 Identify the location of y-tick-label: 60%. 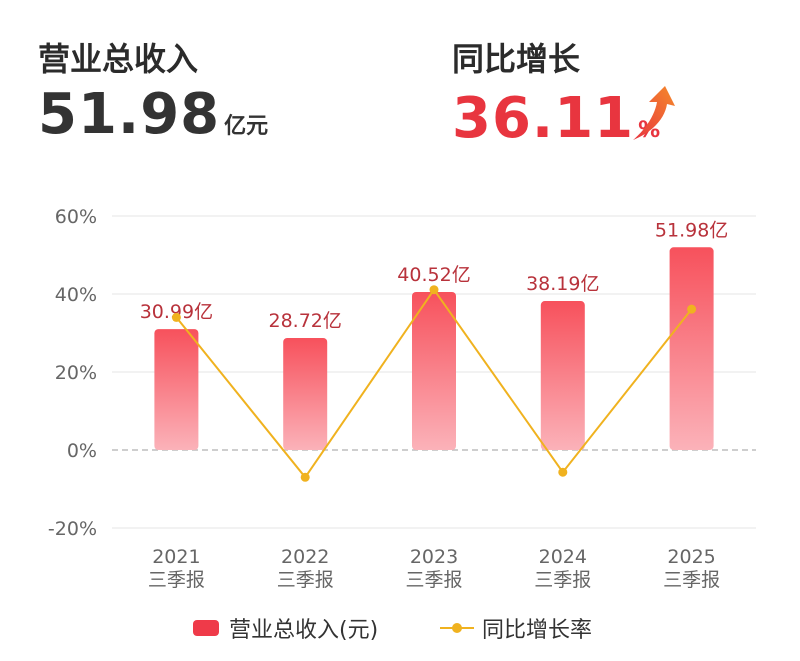
(76, 217).